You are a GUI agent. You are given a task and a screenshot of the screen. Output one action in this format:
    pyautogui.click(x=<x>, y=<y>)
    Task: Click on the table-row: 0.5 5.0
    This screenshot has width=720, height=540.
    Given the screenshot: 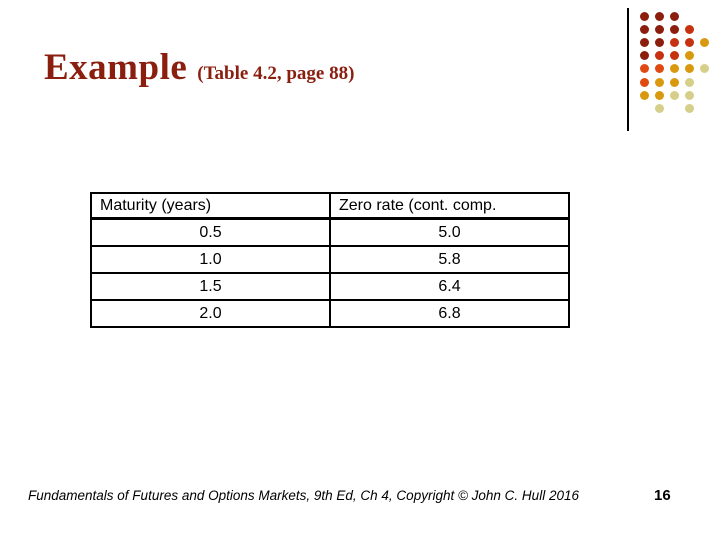 What is the action you would take?
    pyautogui.click(x=330, y=232)
    